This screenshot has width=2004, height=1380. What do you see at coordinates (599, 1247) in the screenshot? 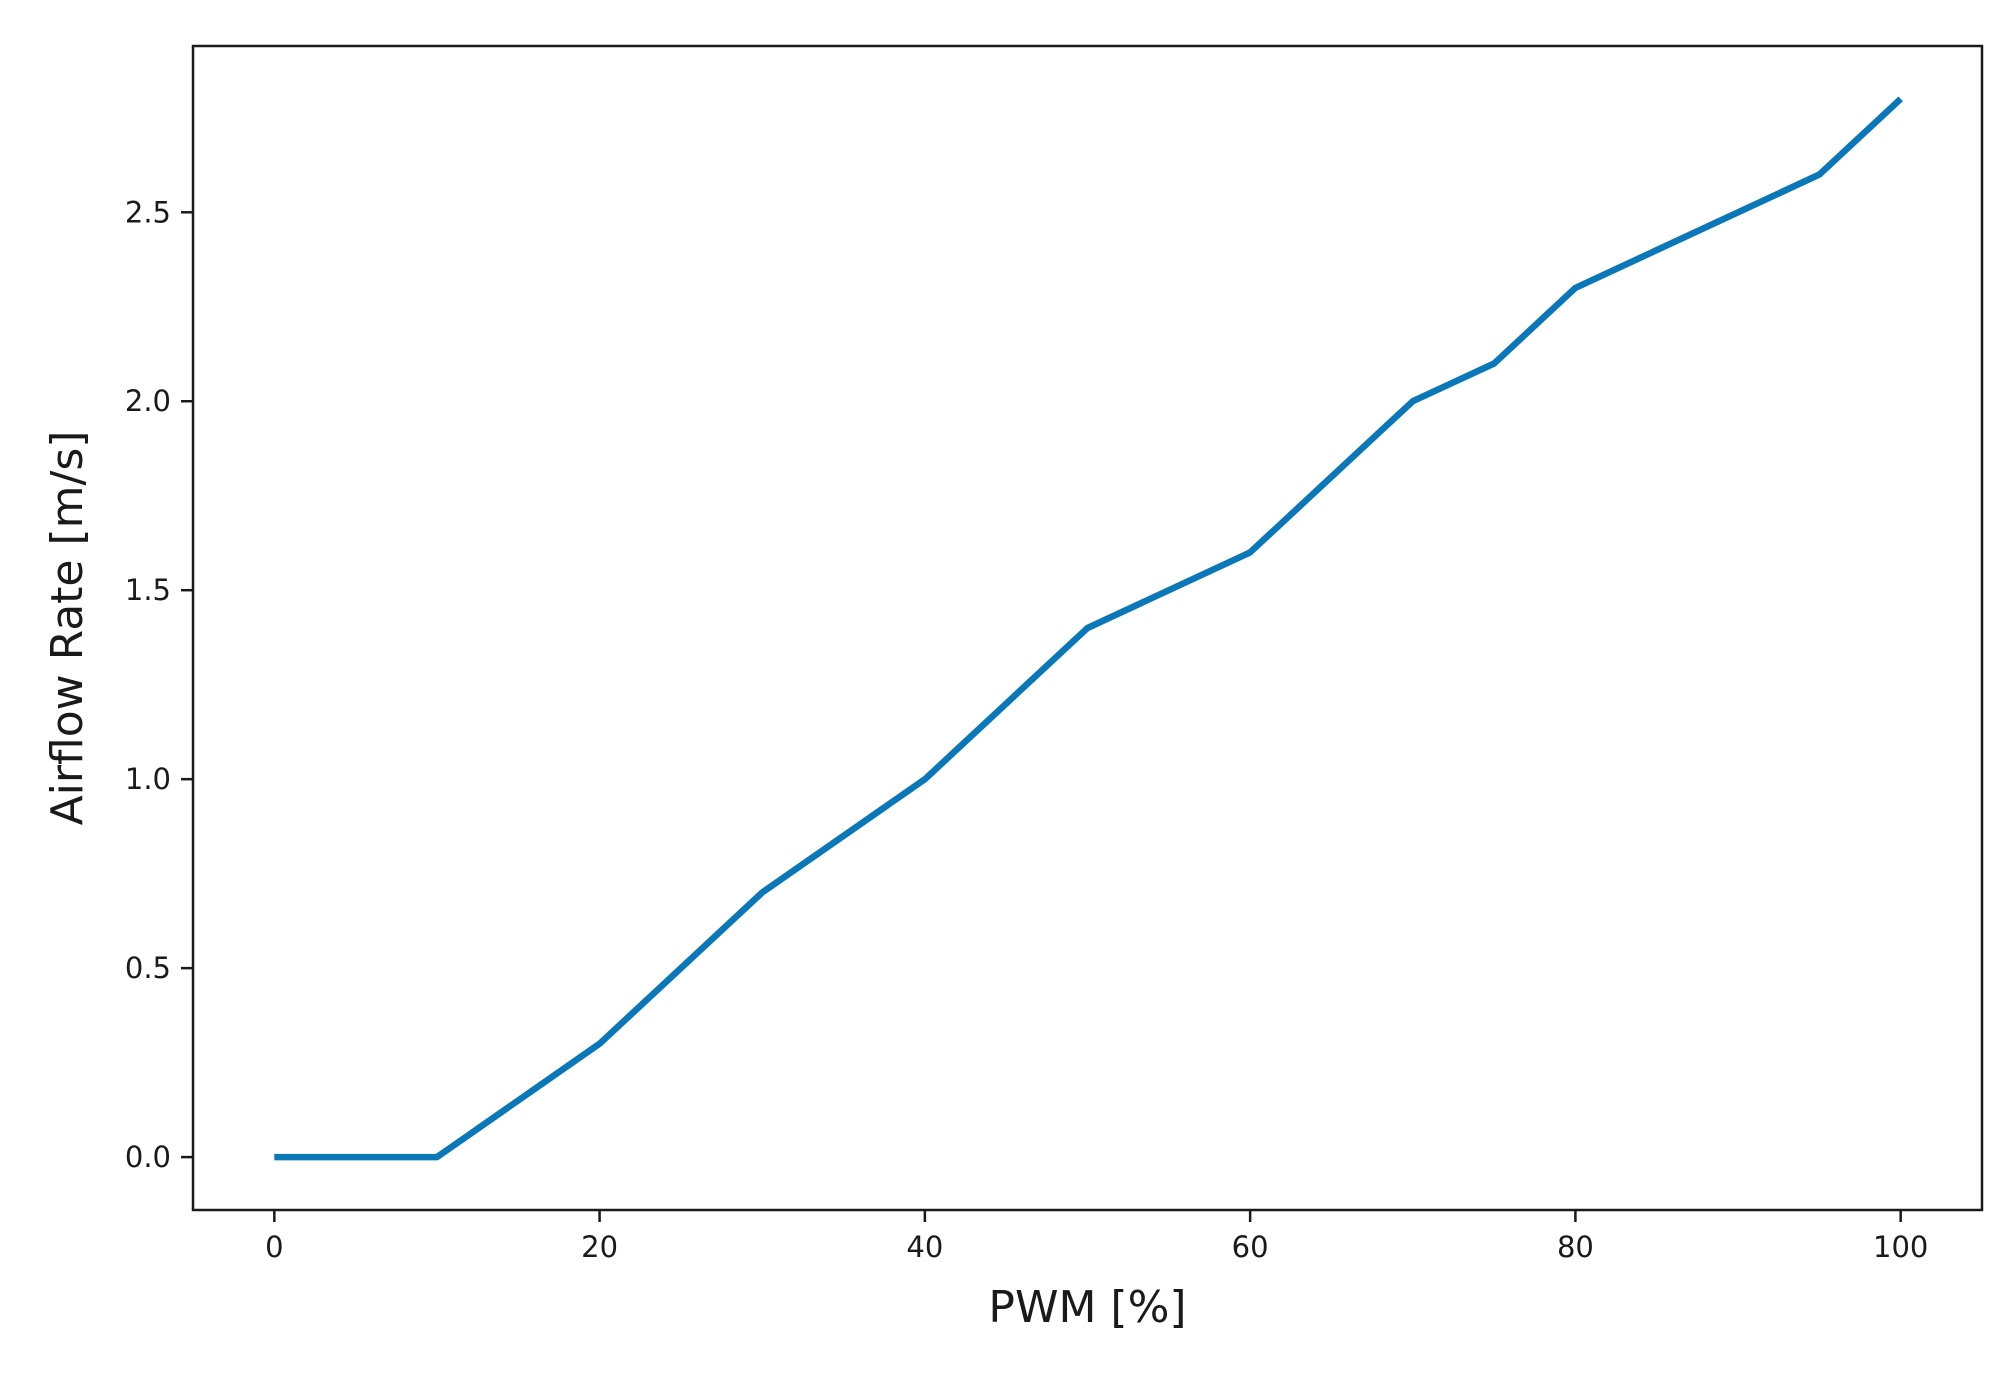
I see `x-tick-label: 20` at bounding box center [599, 1247].